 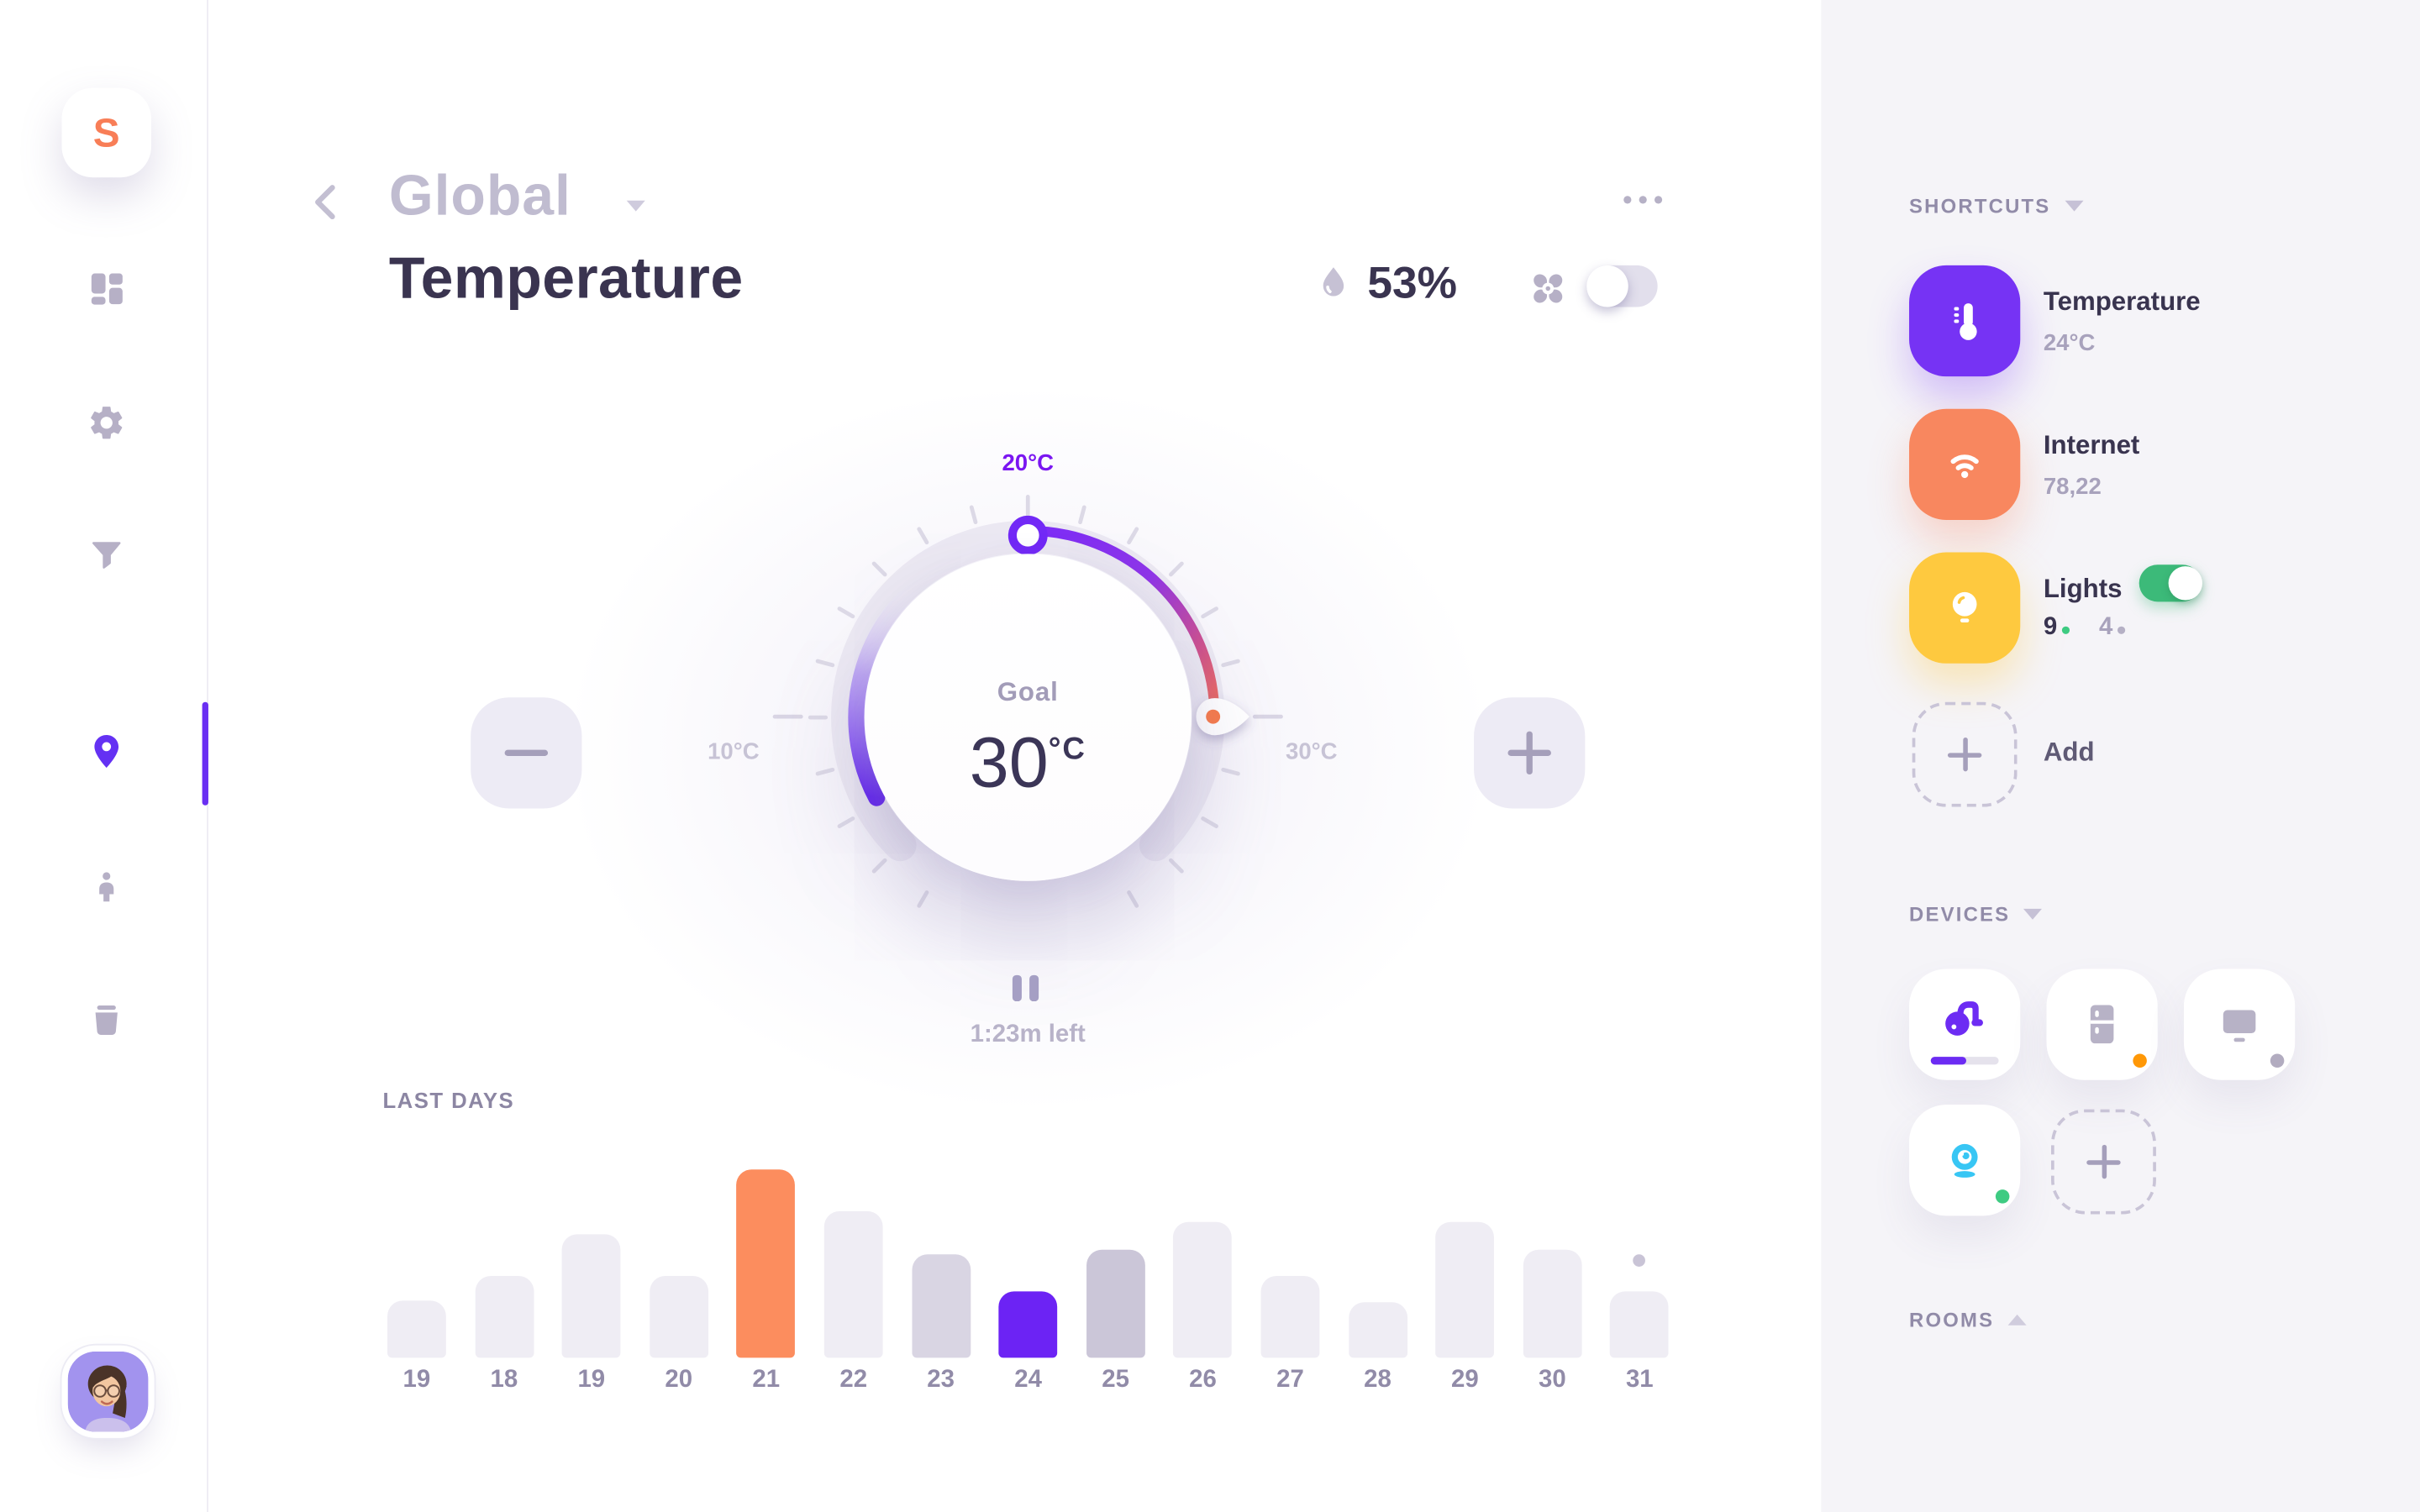 I want to click on chart-x-label: 22, so click(x=854, y=1380).